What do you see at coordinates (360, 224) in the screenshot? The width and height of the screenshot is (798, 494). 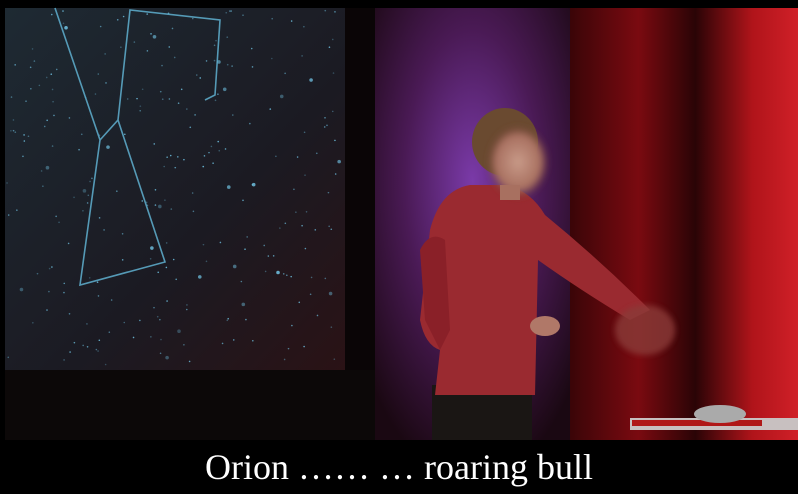 I see `shadow` at bounding box center [360, 224].